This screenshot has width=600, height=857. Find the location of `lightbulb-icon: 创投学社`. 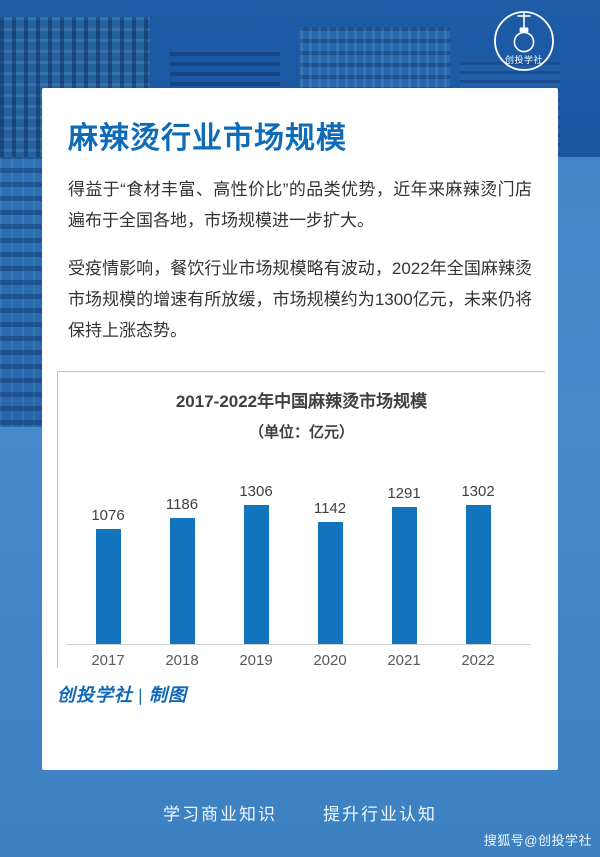

lightbulb-icon: 创投学社 is located at coordinates (524, 41).